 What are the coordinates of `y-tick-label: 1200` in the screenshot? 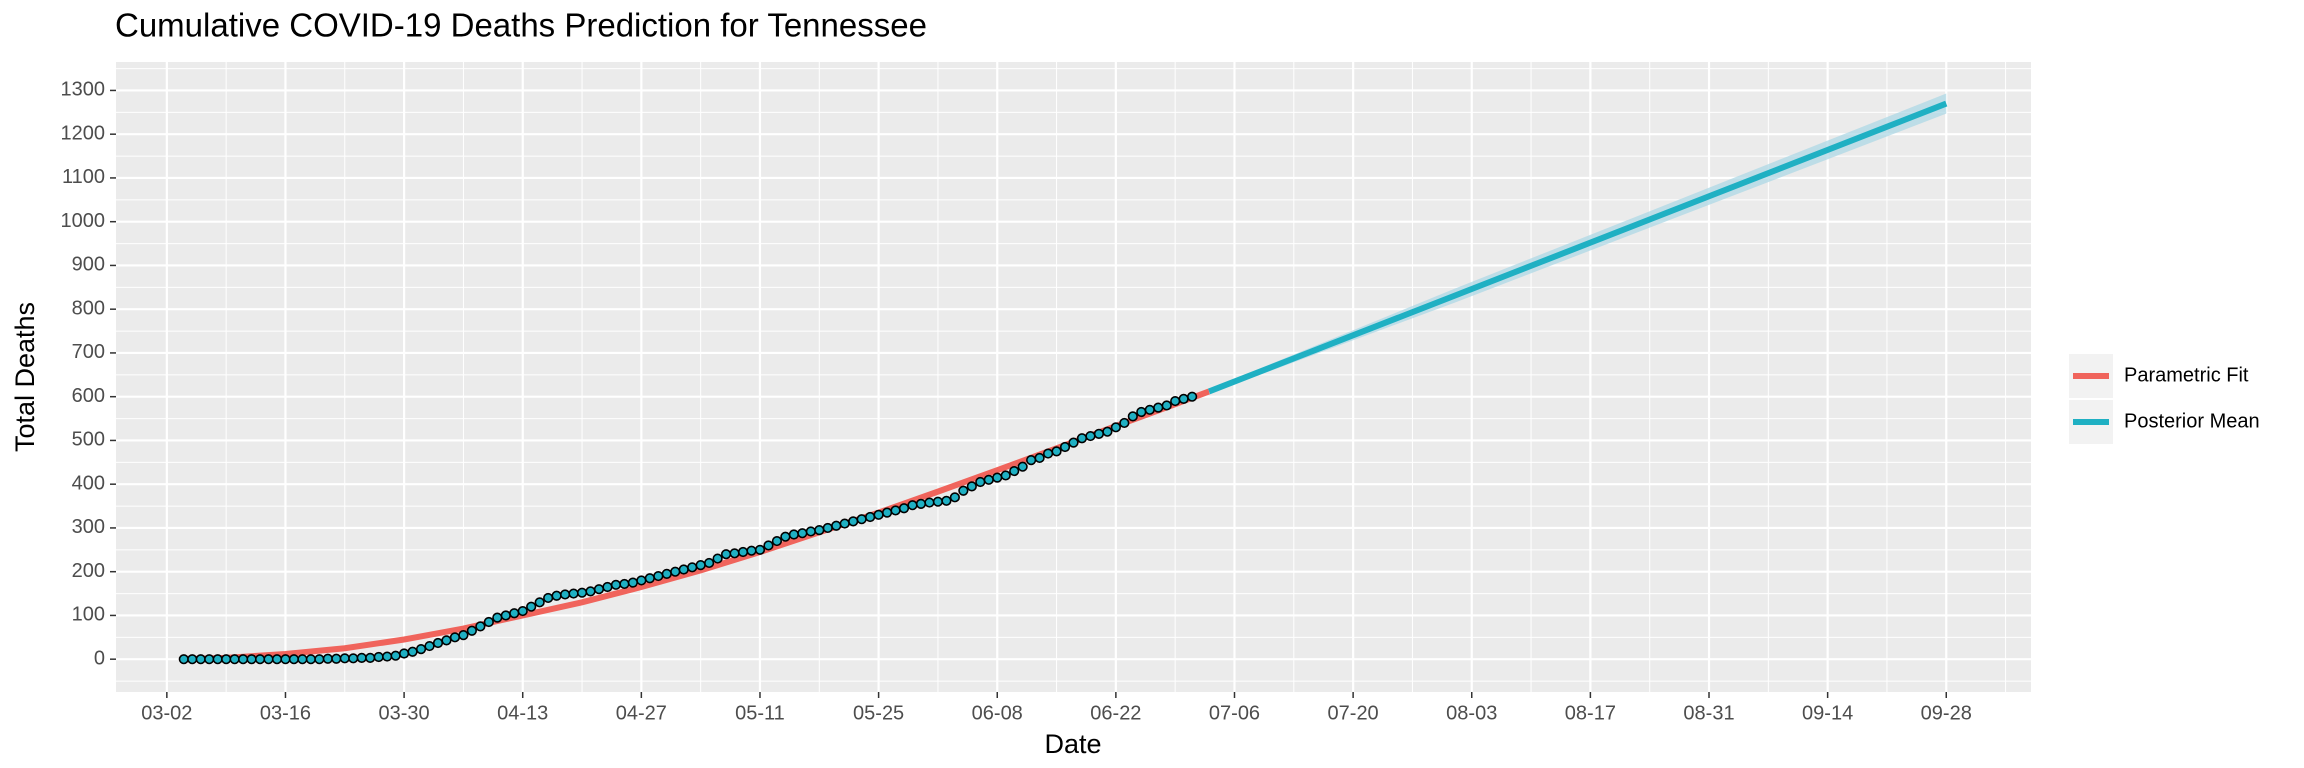 It's located at (83, 133).